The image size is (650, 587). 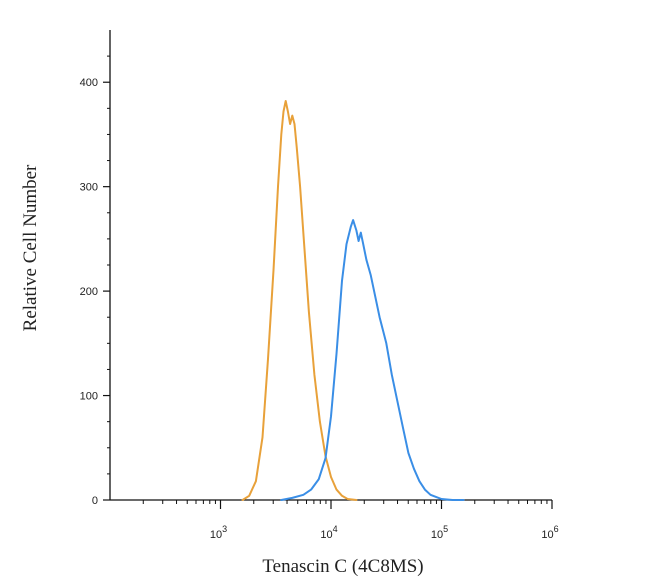 I want to click on y-tick-label: 300, so click(x=89, y=188).